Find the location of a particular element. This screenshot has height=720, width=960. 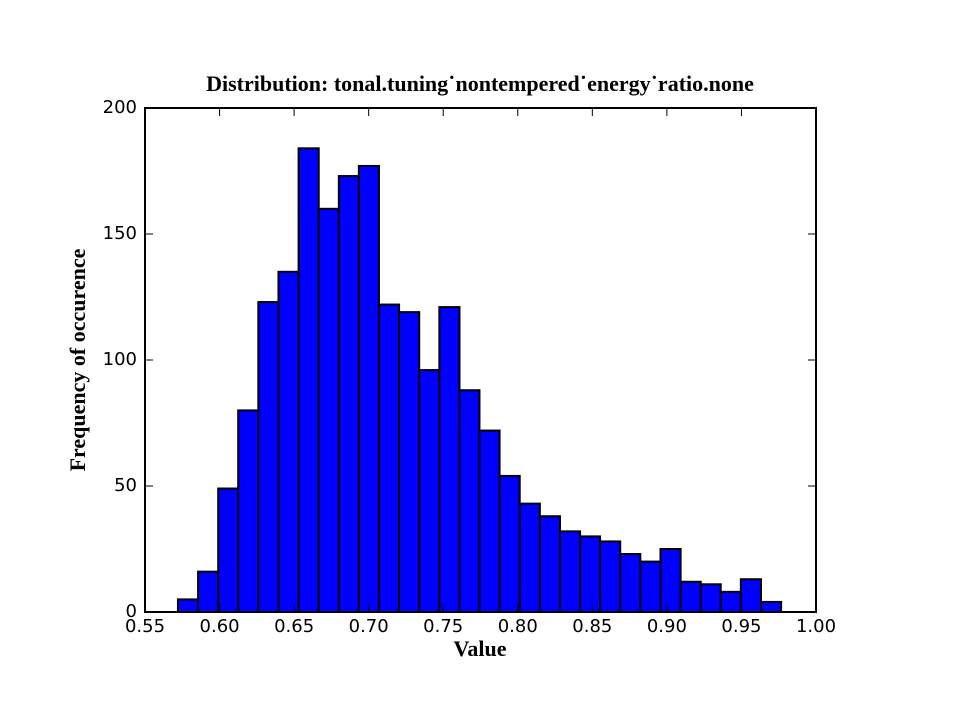

y-tick-label: 100 is located at coordinates (120, 359).